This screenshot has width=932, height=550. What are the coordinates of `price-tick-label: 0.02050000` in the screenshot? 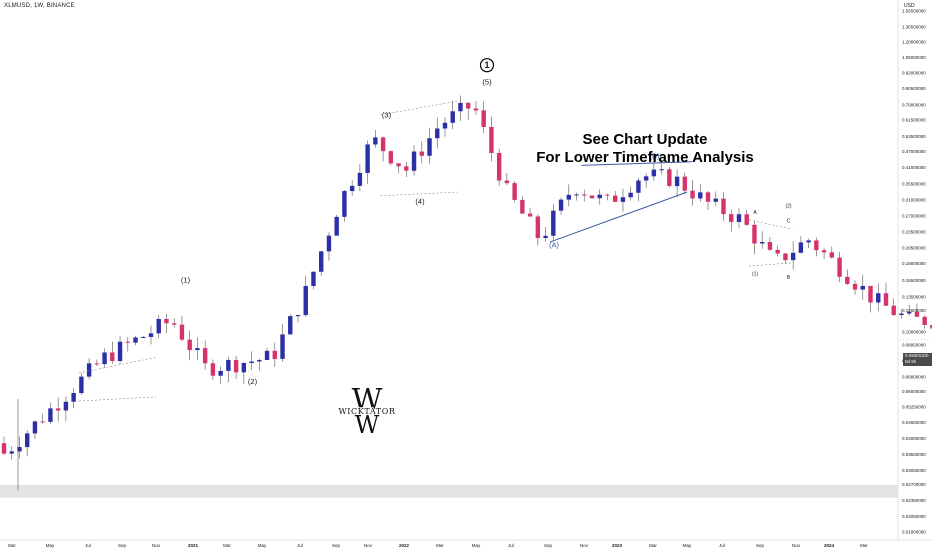 It's located at (914, 516).